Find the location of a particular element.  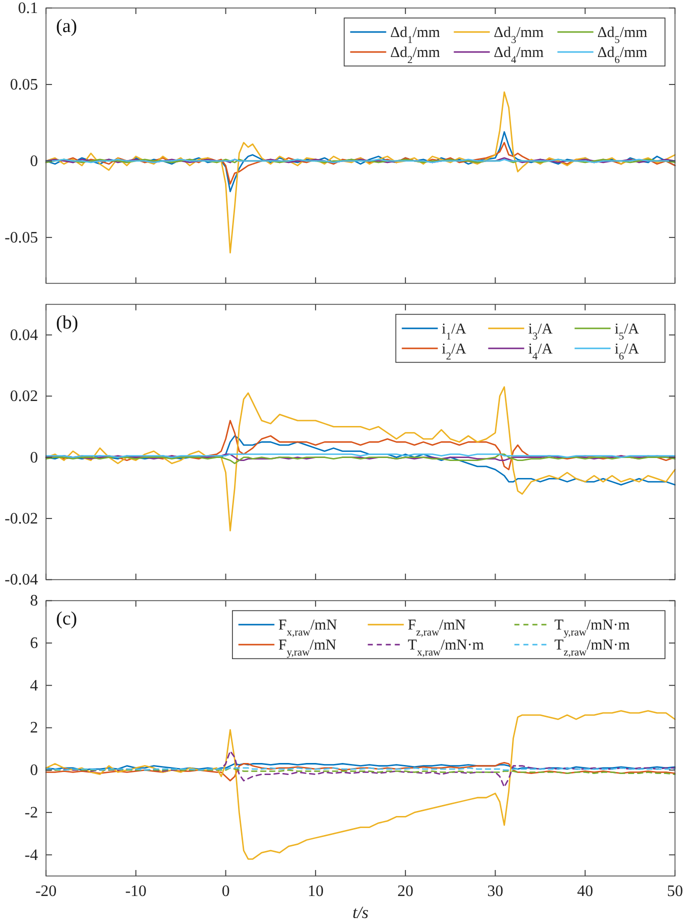

legend-label: Δd$_{4}$/mm is located at coordinates (519, 55).